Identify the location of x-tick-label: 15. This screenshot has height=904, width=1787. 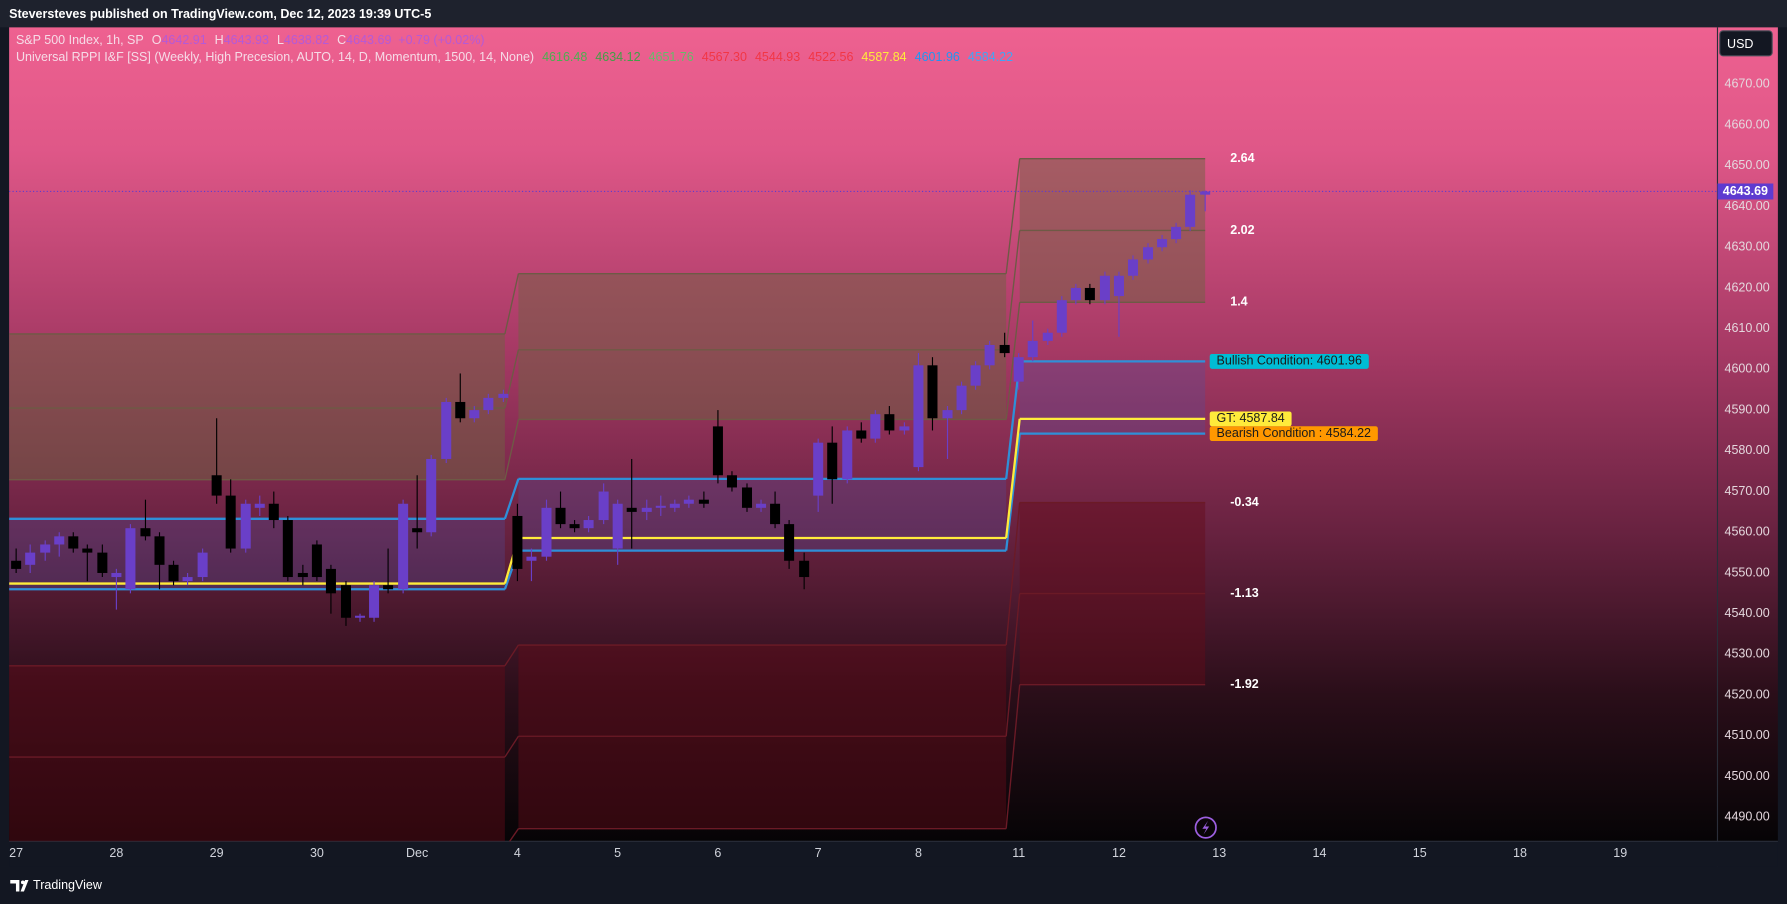
(1420, 853).